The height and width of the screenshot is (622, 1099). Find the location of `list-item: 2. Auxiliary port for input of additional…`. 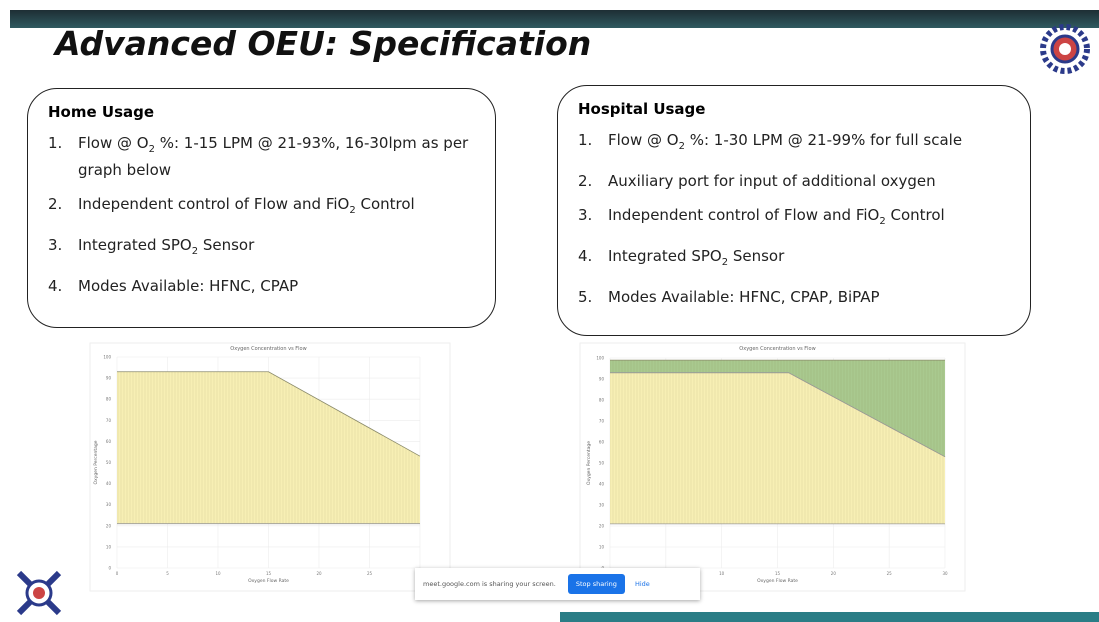

list-item: 2. Auxiliary port for input of additional… is located at coordinates (794, 181).